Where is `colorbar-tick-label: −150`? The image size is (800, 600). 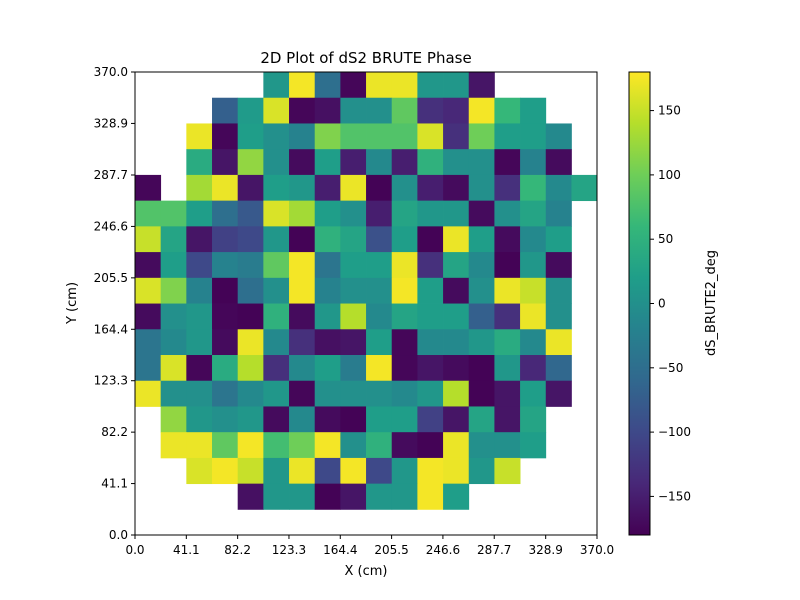 colorbar-tick-label: −150 is located at coordinates (674, 496).